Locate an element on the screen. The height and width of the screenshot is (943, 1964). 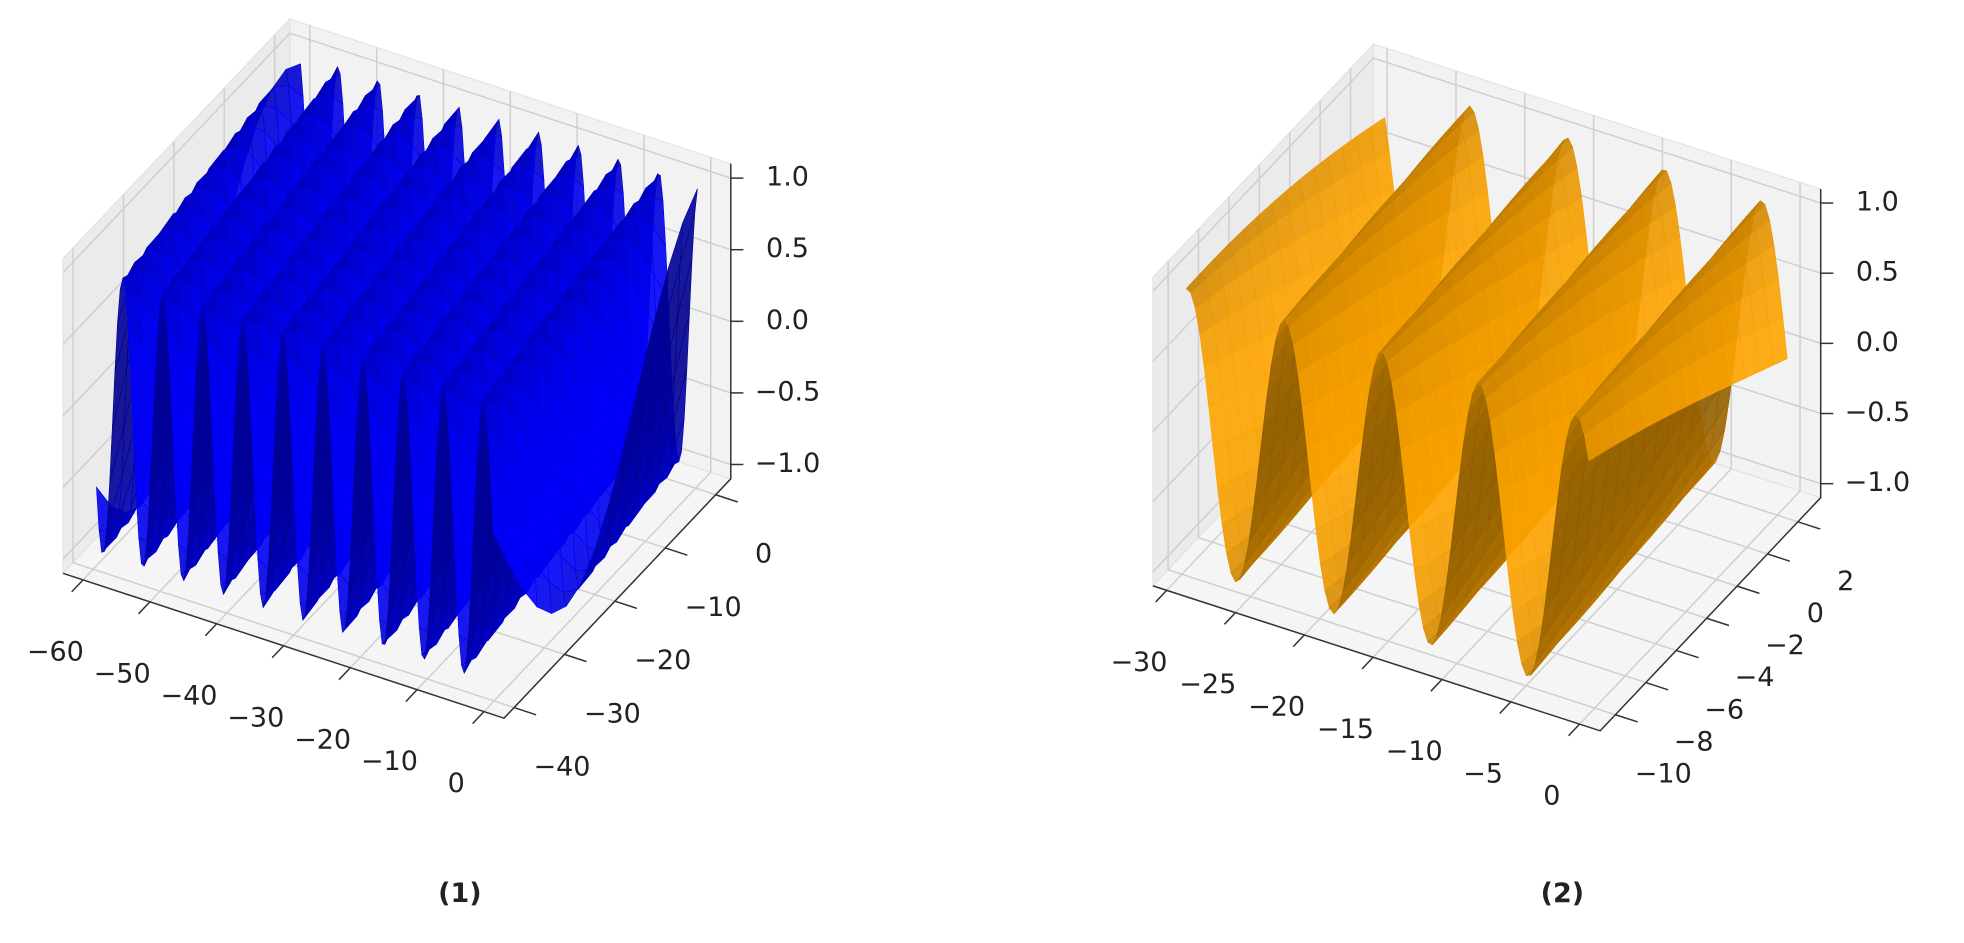
y-tick-label: −20 is located at coordinates (662, 660).